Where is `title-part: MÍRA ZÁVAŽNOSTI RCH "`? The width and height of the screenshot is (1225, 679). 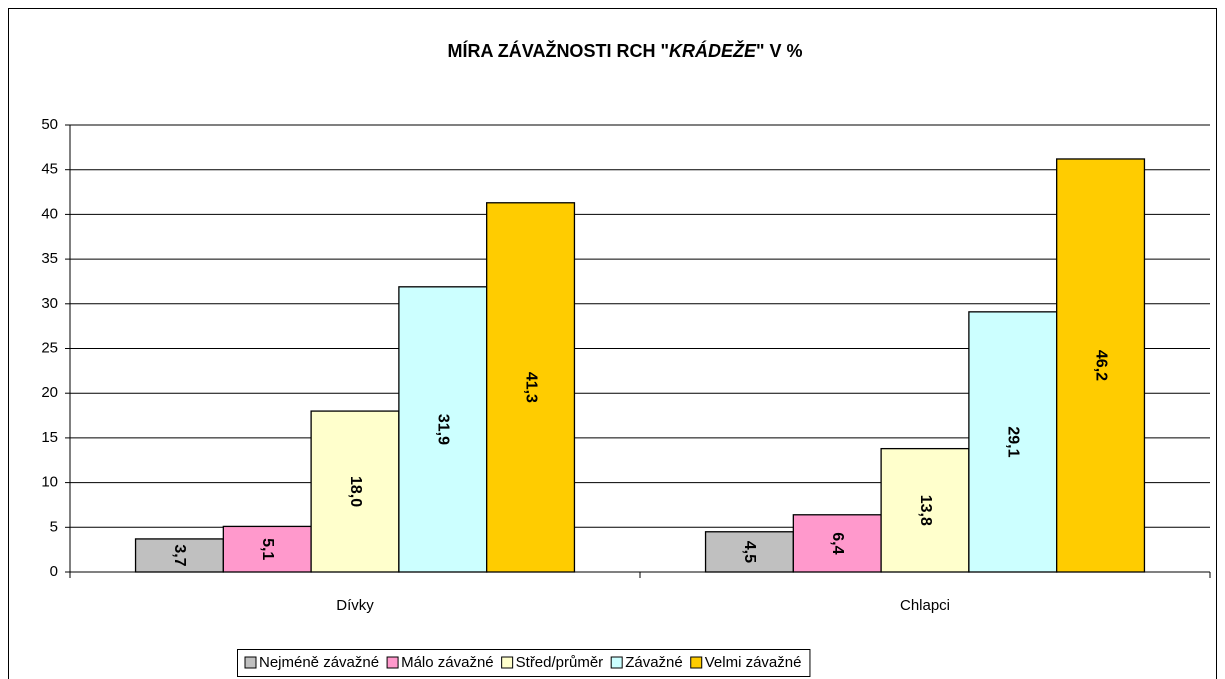
title-part: MÍRA ZÁVAŽNOSTI RCH " is located at coordinates (558, 50).